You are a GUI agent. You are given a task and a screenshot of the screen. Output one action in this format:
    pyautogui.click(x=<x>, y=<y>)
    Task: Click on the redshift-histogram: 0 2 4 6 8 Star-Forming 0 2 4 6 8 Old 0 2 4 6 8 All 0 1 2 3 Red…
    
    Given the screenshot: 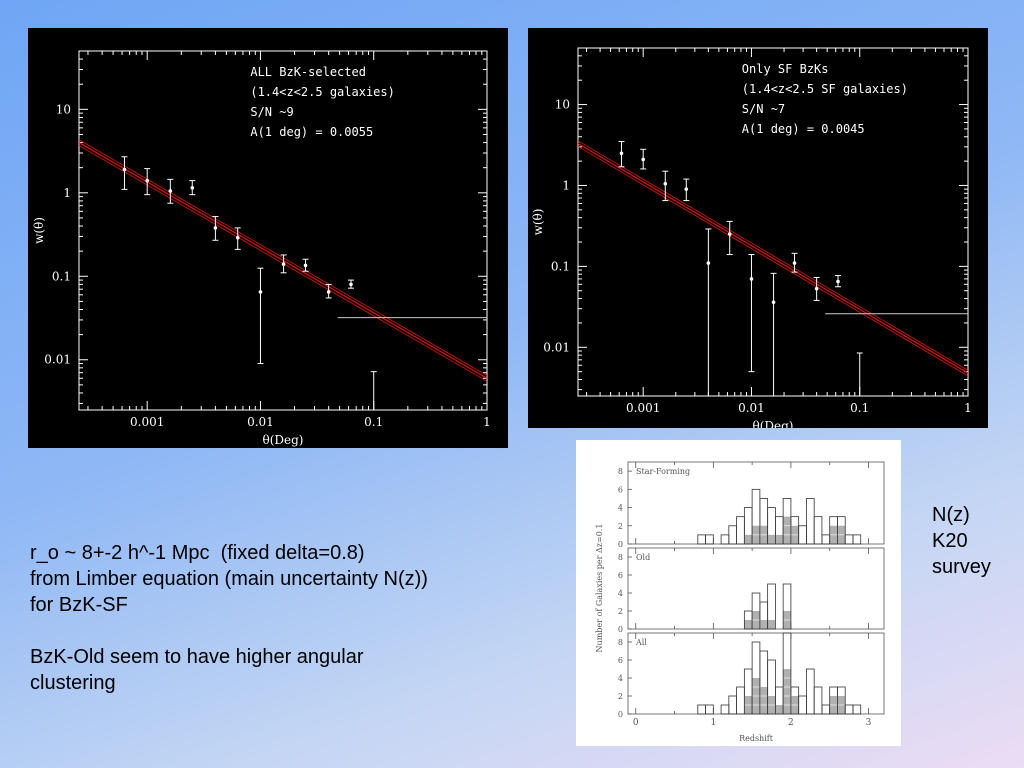 What is the action you would take?
    pyautogui.click(x=738, y=593)
    